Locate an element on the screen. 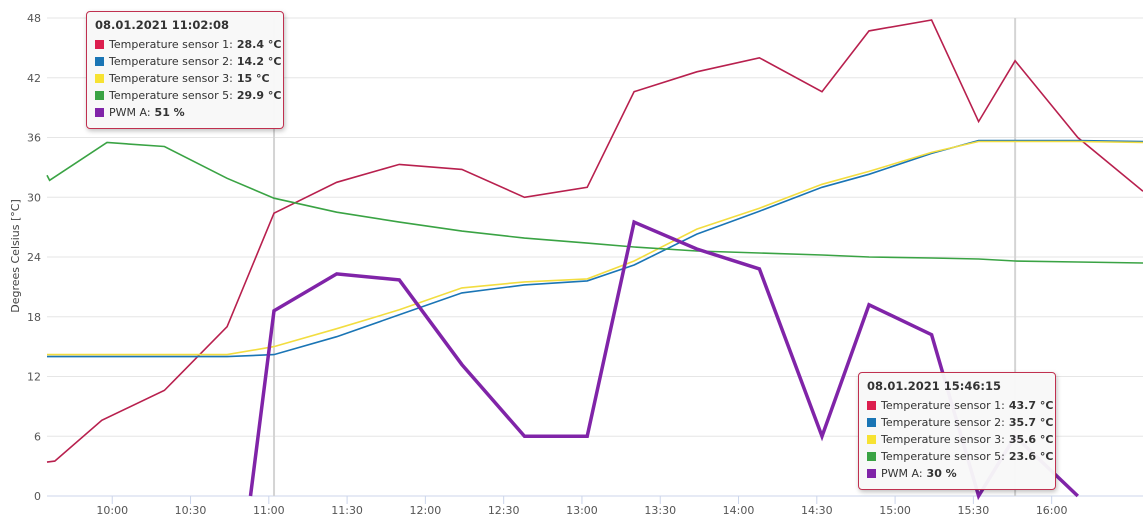 The image size is (1143, 526). tooltip-series-value: 51 % is located at coordinates (169, 112).